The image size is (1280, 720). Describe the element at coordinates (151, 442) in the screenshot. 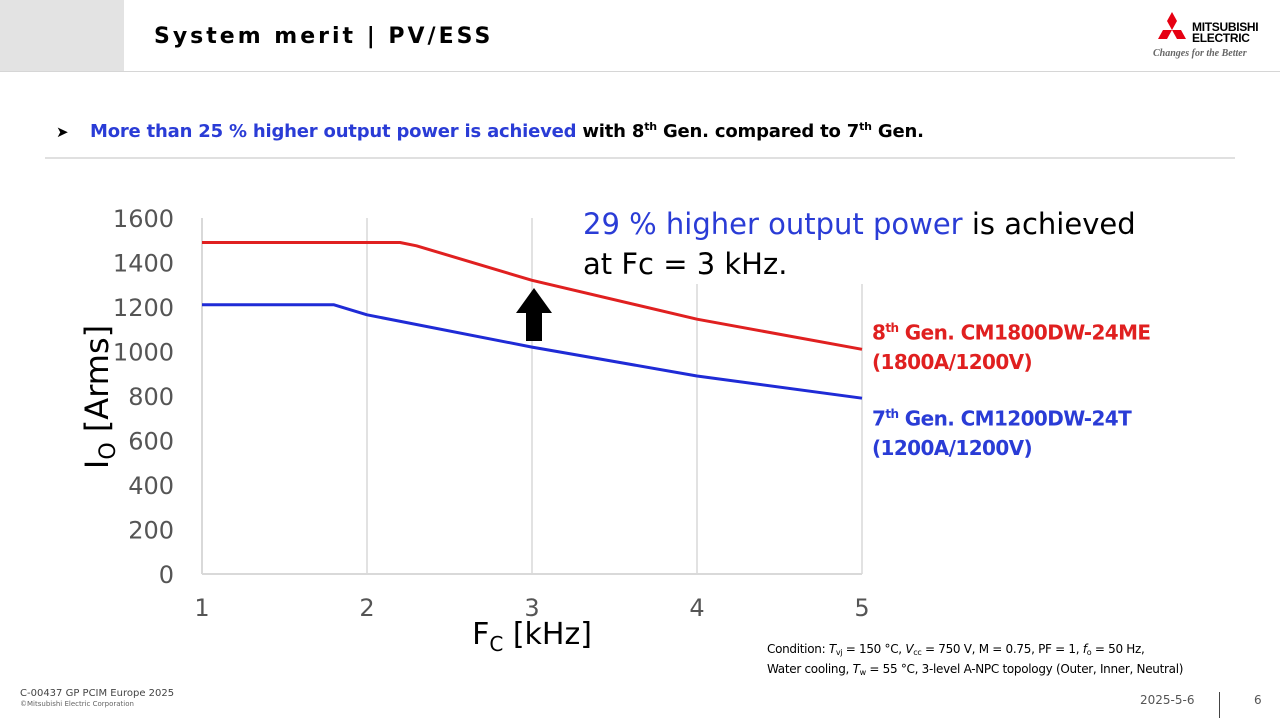

I see `y-tick-label: 600` at that location.